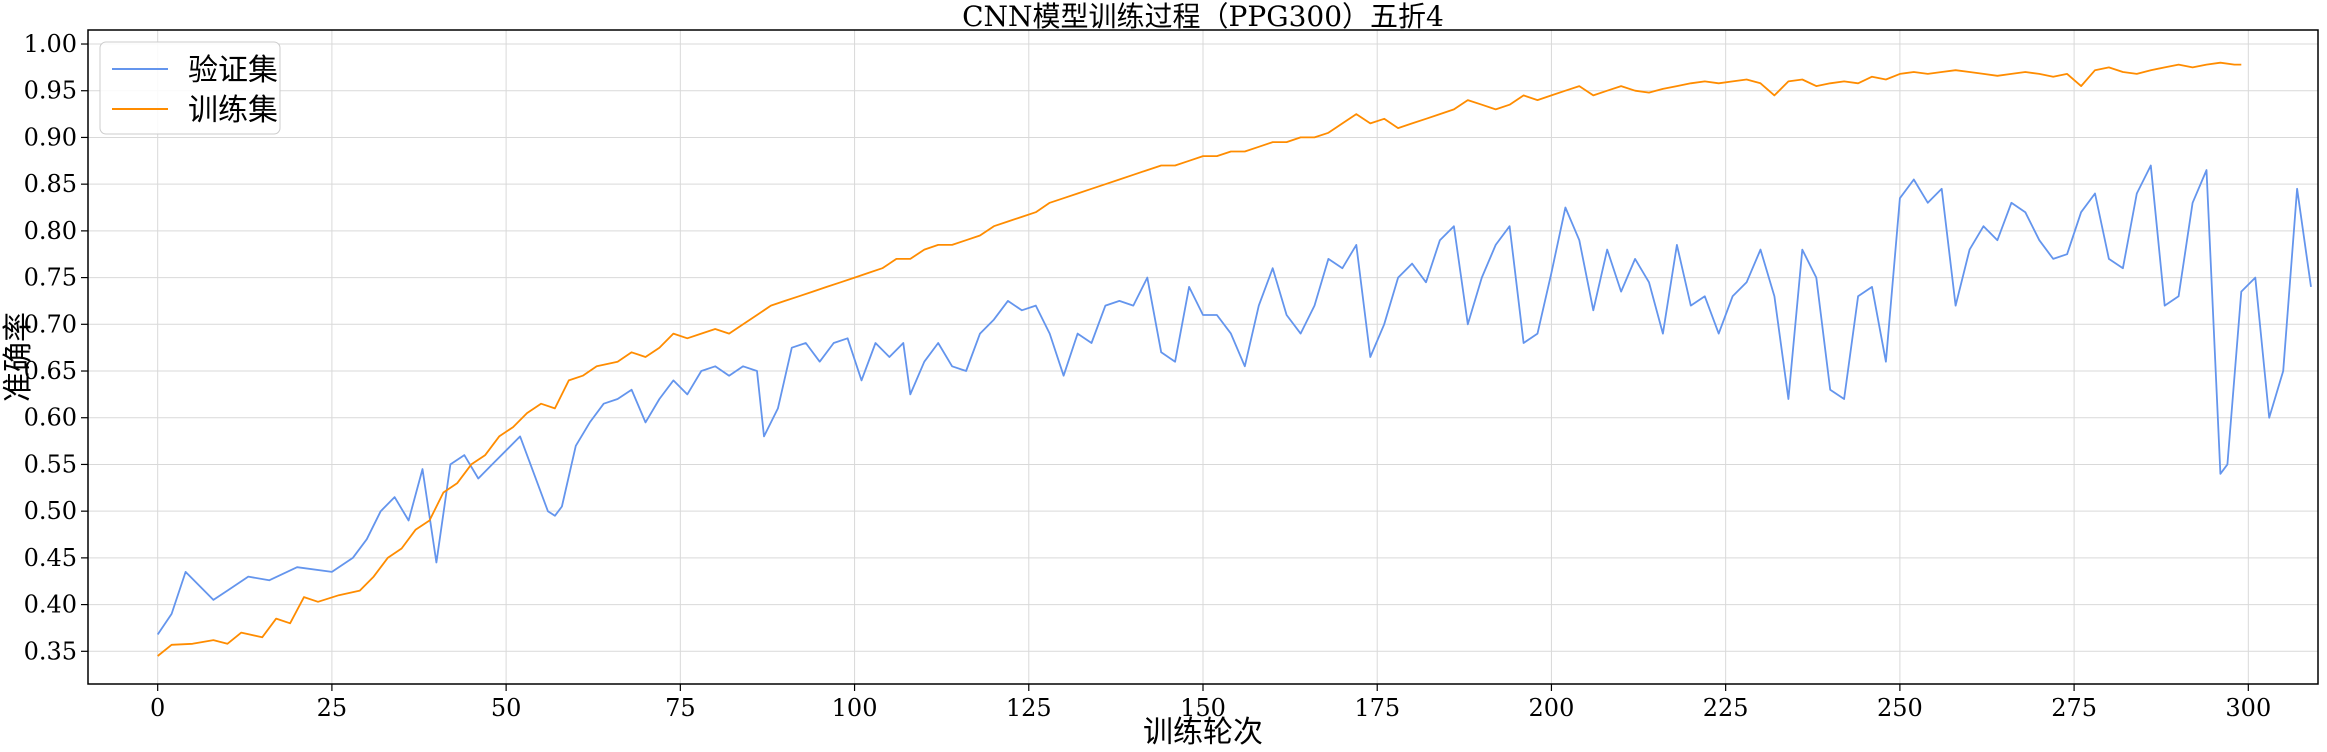  I want to click on x-tick-label: 175, so click(1377, 708).